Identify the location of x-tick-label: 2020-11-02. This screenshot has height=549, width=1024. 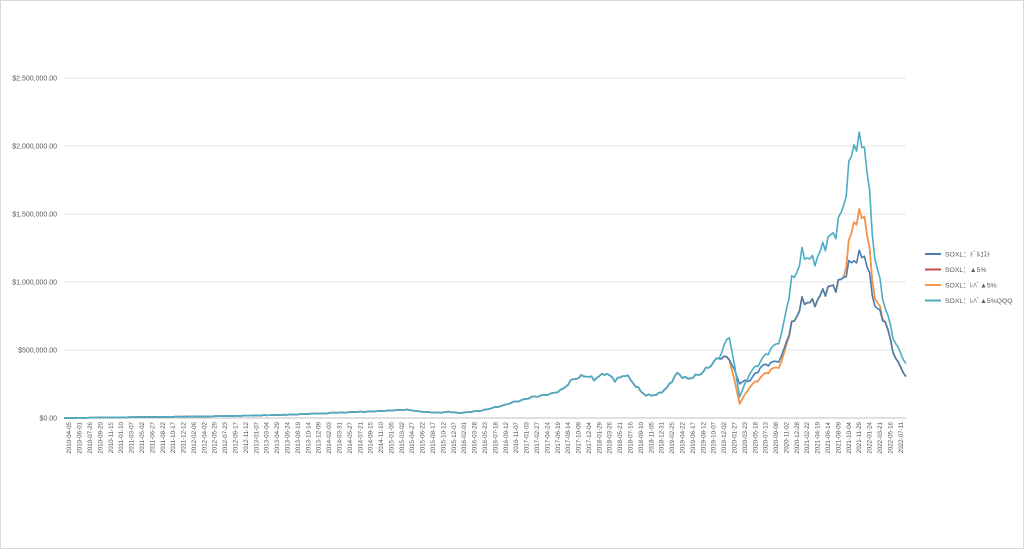
(786, 437).